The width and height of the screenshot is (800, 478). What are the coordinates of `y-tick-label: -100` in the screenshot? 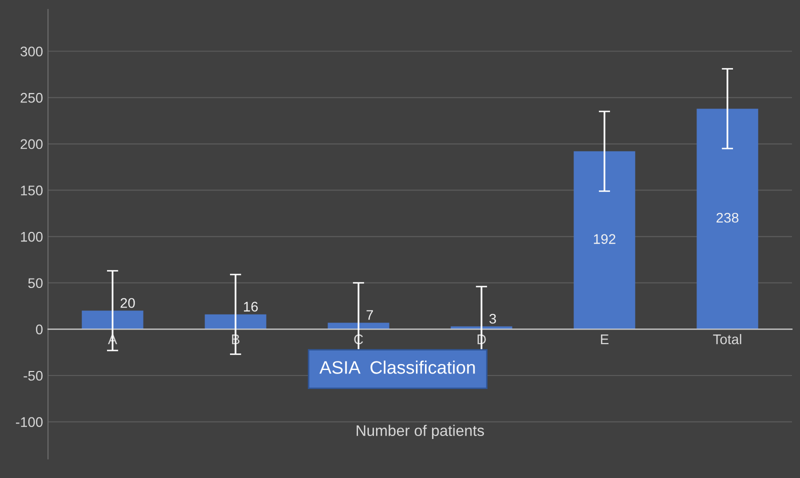 It's located at (29, 422).